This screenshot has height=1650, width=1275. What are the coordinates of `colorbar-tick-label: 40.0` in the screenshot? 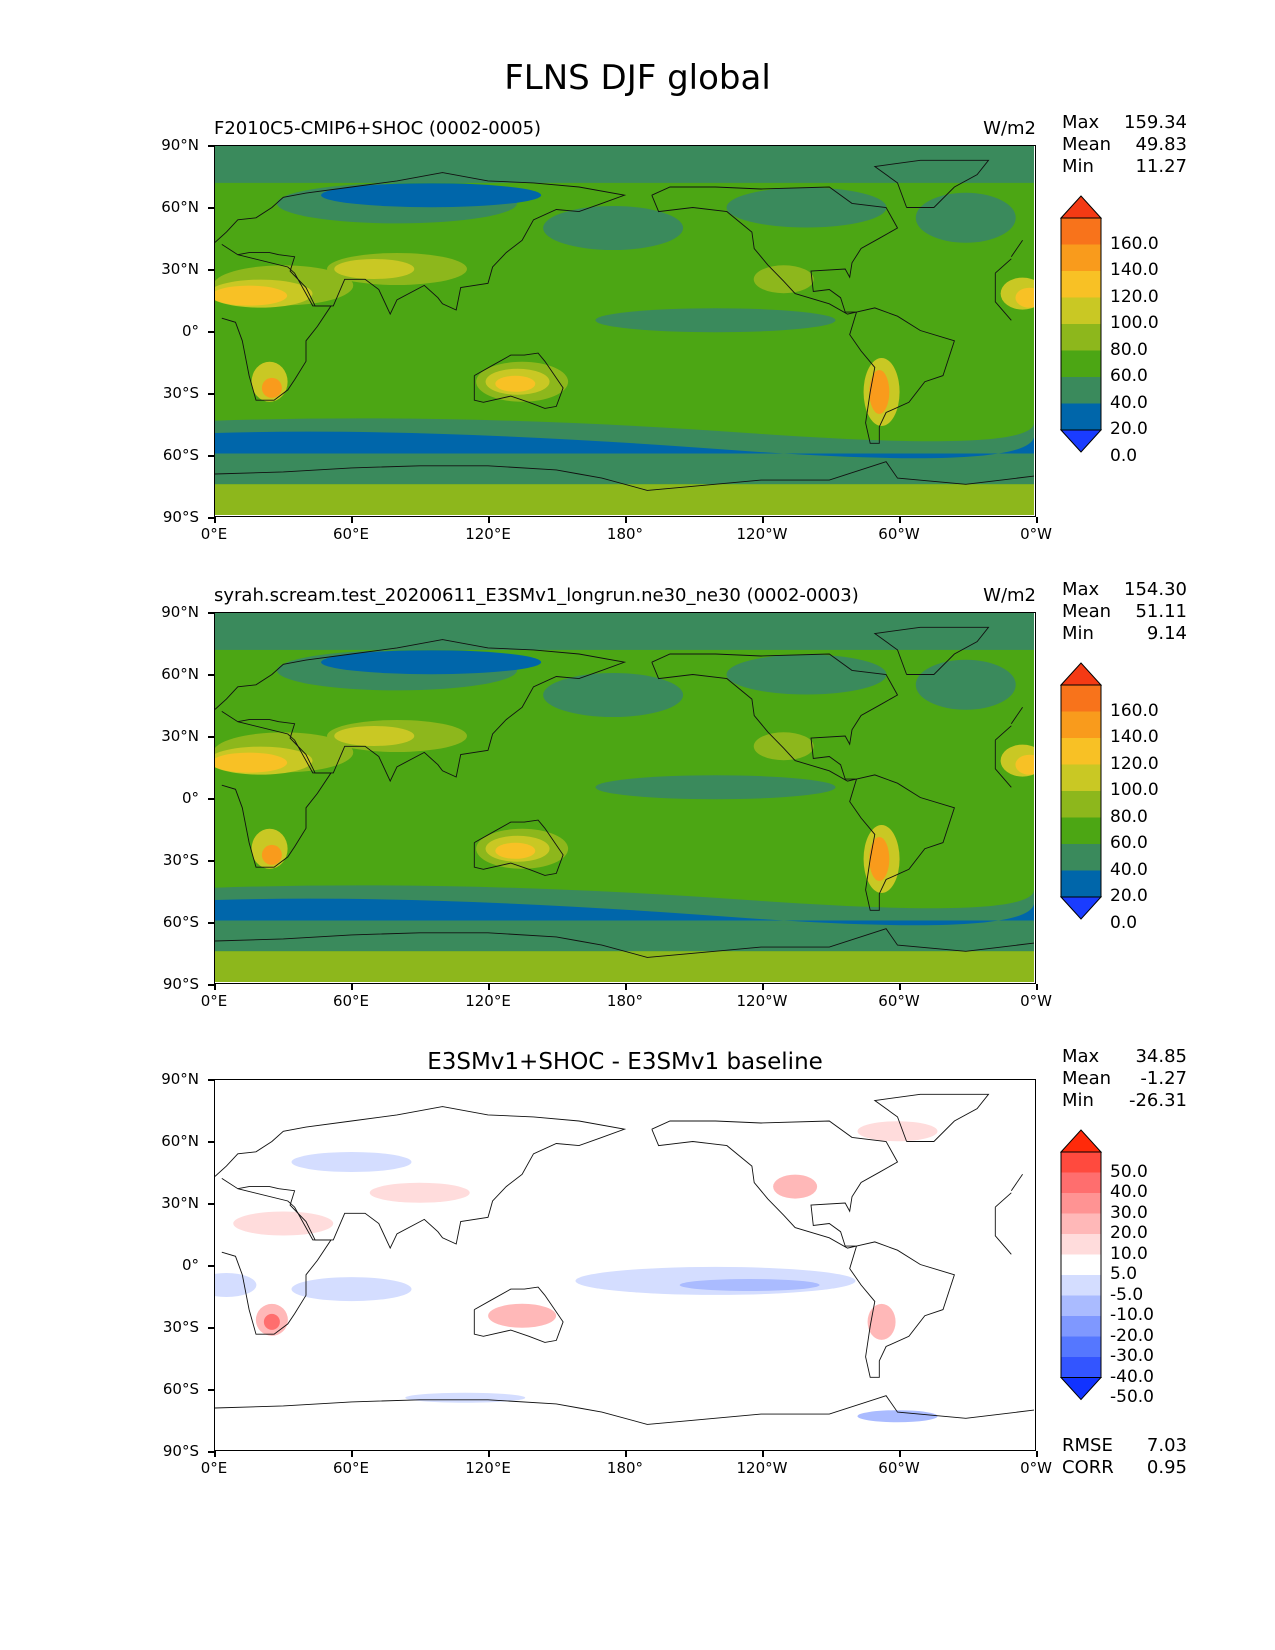 It's located at (1129, 1192).